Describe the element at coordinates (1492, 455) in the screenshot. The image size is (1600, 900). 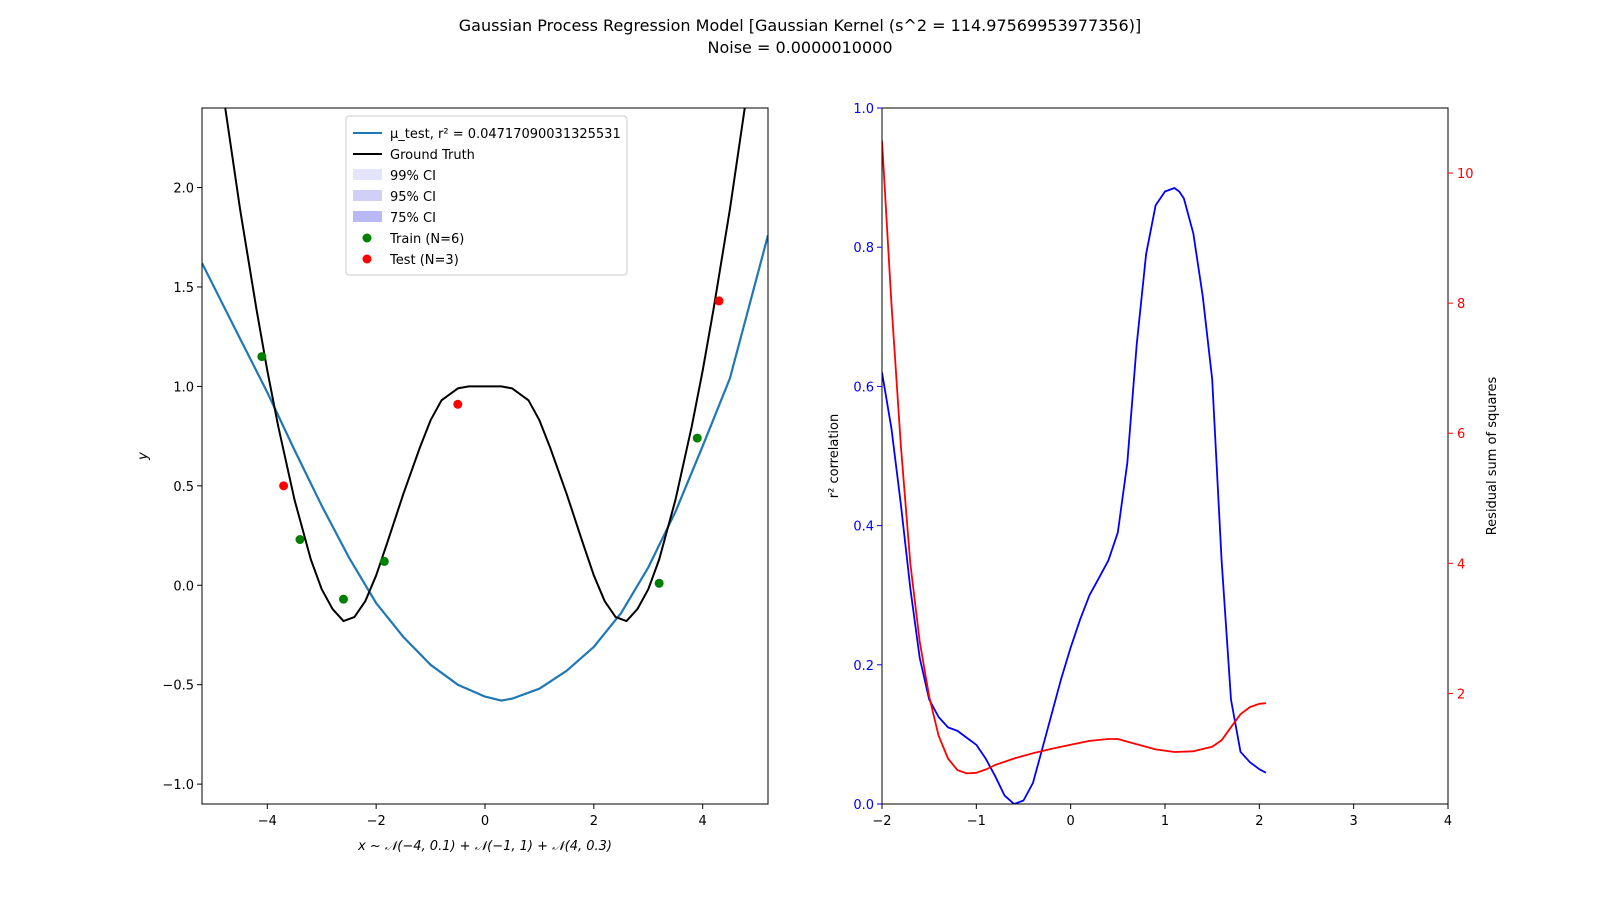
I see `right-y-axis-label: Residual sum of squares` at that location.